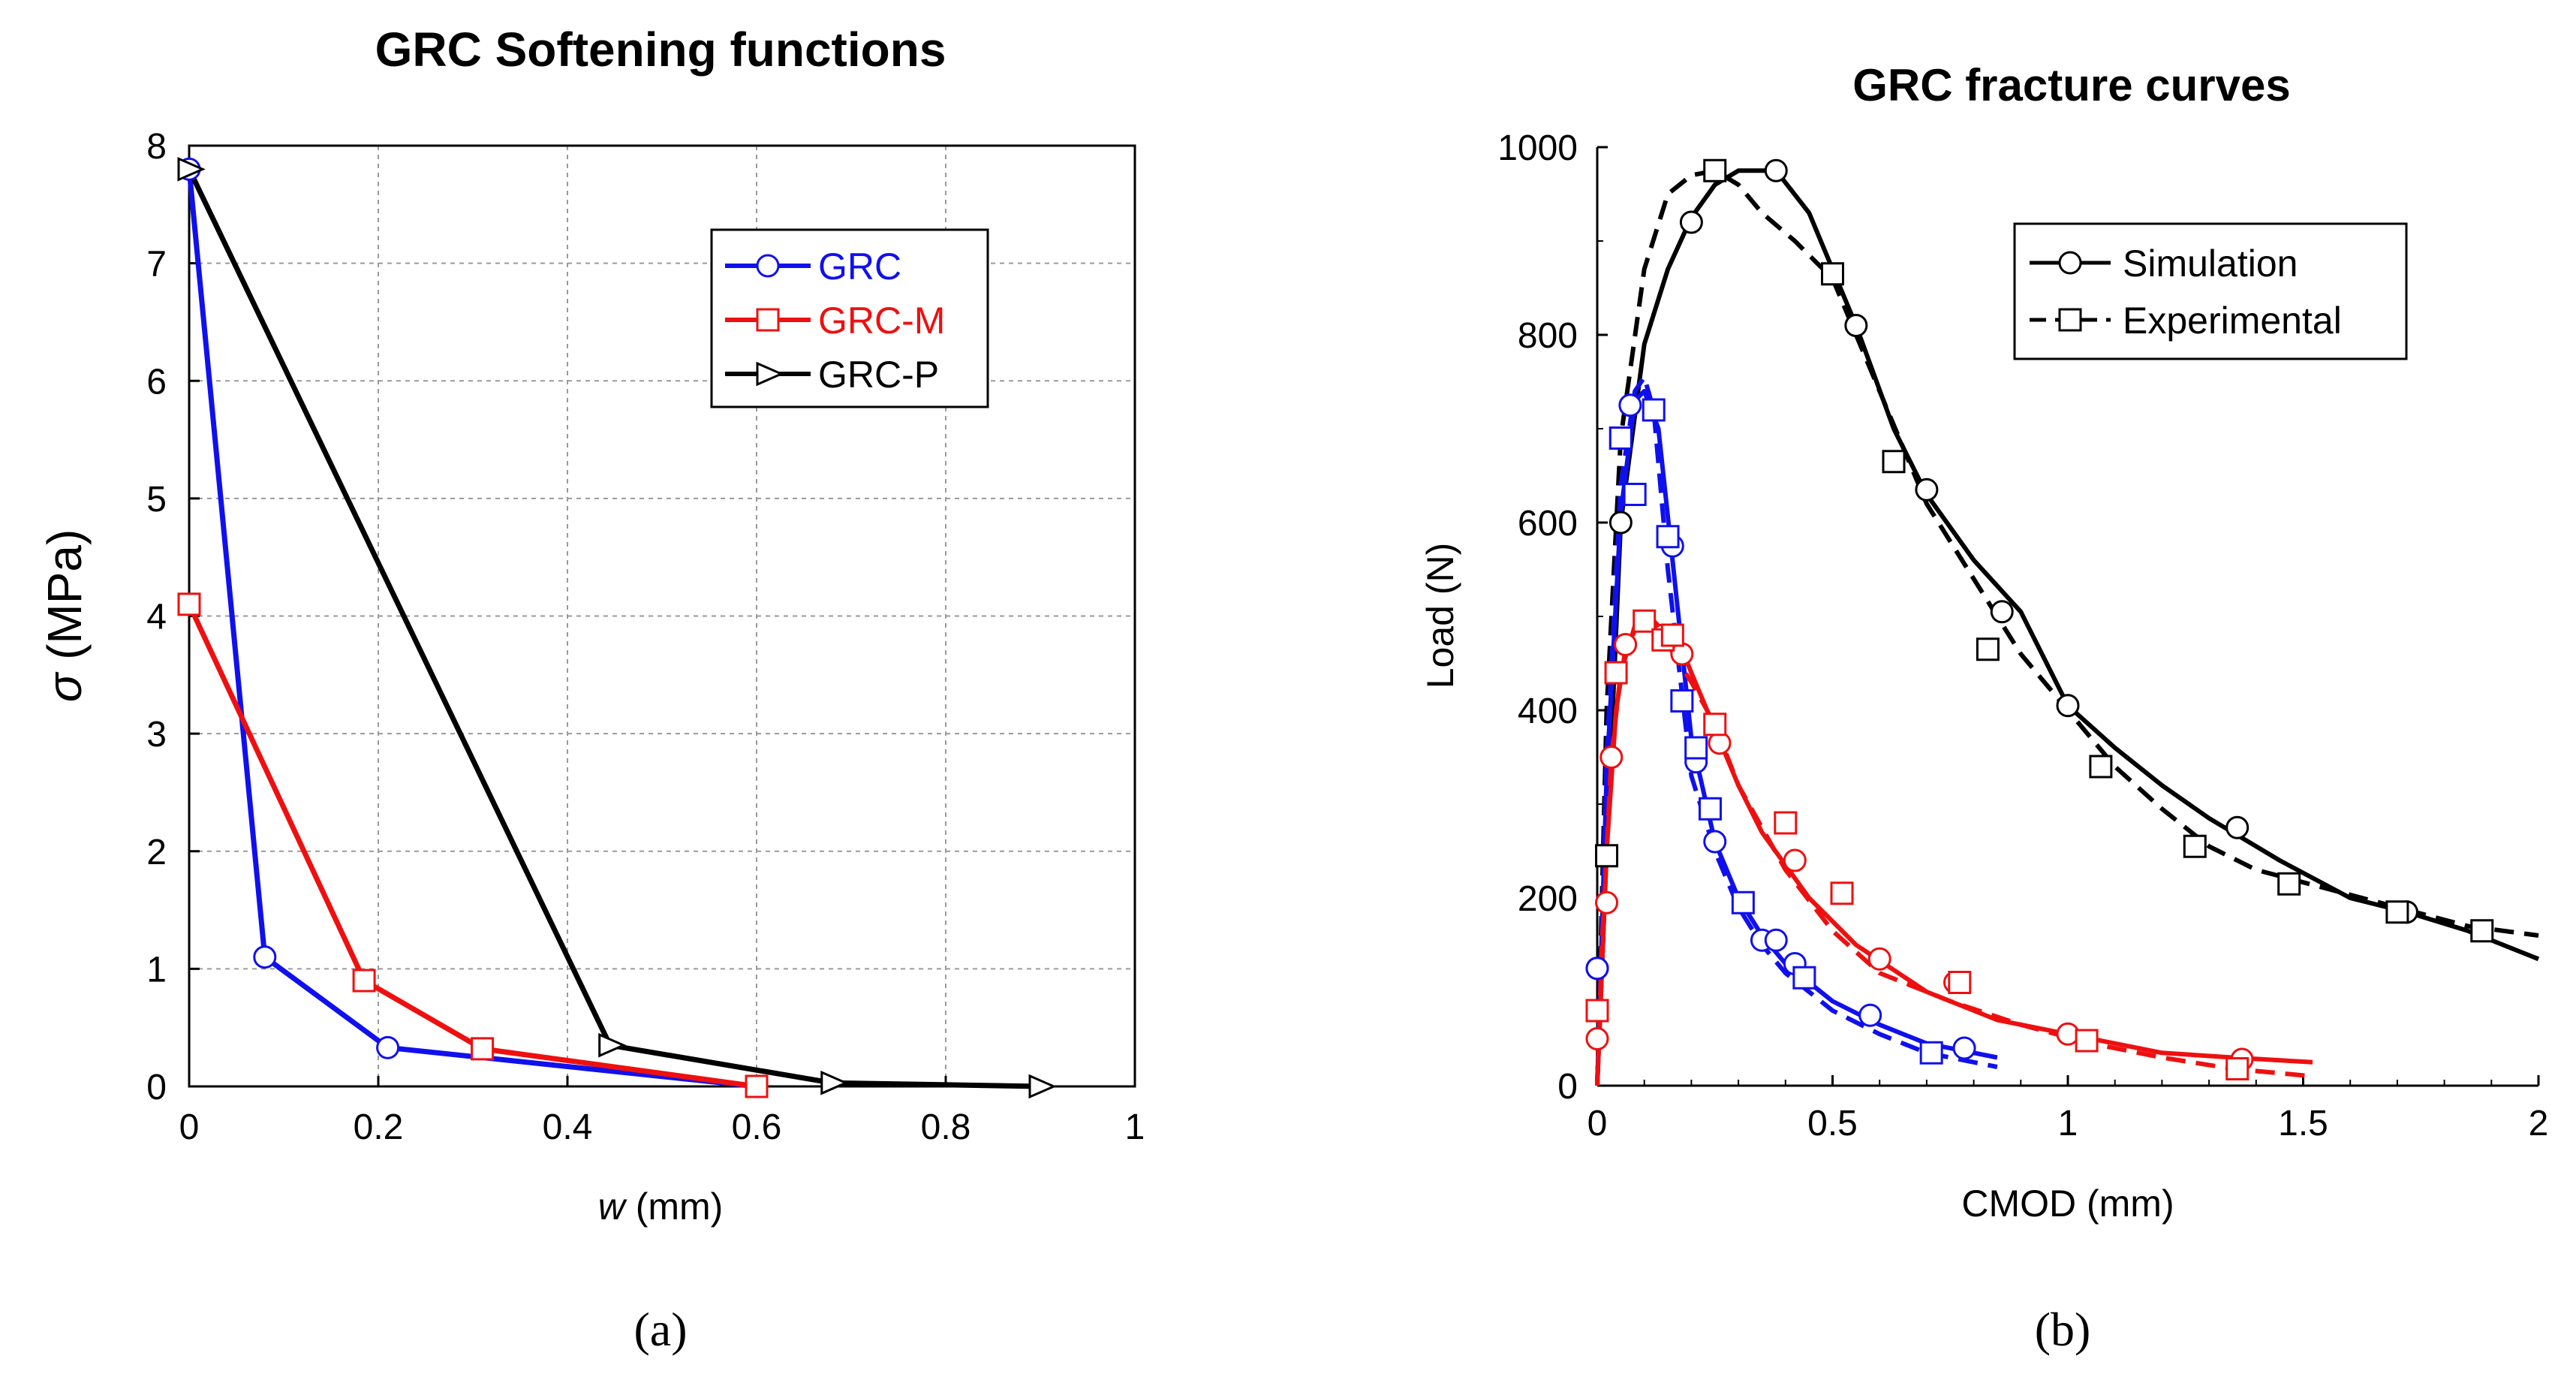 The height and width of the screenshot is (1395, 2576). Describe the element at coordinates (379, 1127) in the screenshot. I see `chart-a-x-tick-label: 0.2` at that location.